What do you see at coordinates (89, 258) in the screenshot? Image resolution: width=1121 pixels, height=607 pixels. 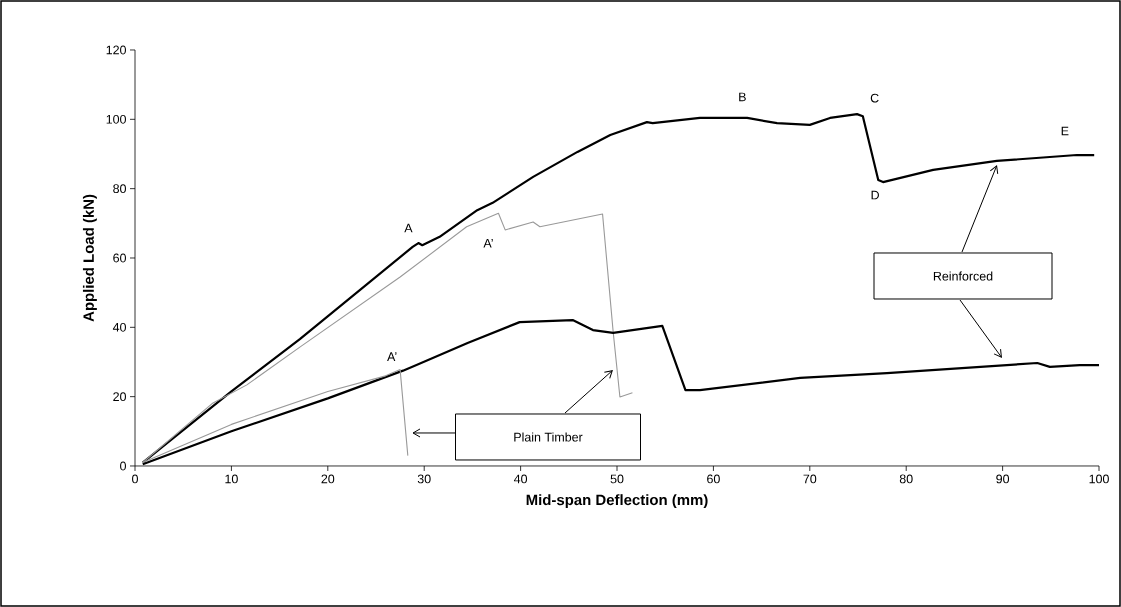 I see `y-axis-title: Applied Load (kN)` at bounding box center [89, 258].